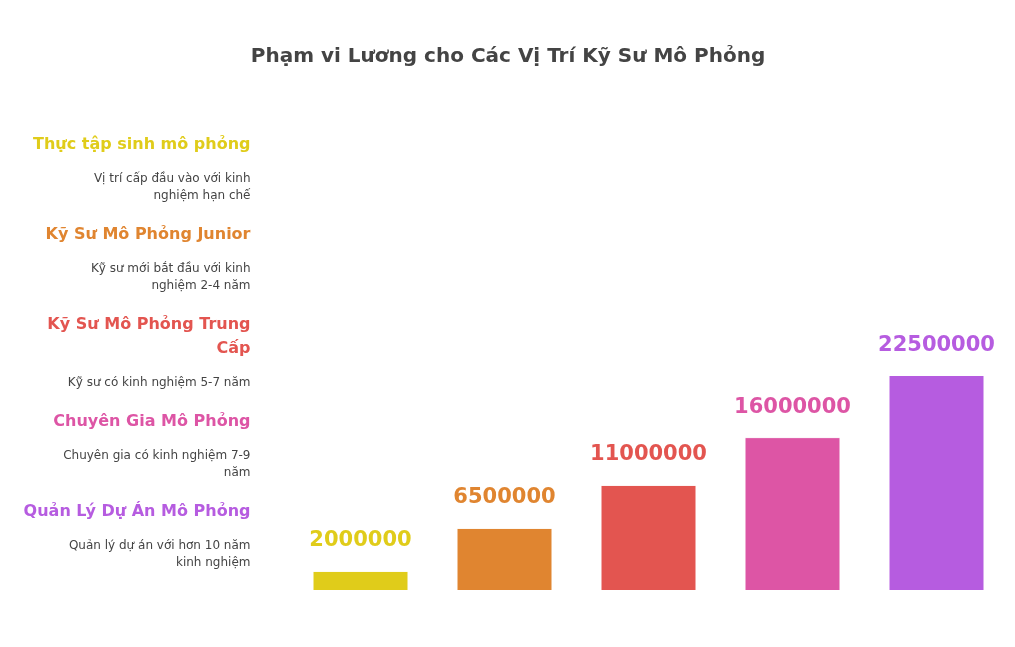 Image resolution: width=1015 pixels, height=647 pixels. What do you see at coordinates (152, 420) in the screenshot?
I see `text: Chuyên Gia Mô Phỏng` at bounding box center [152, 420].